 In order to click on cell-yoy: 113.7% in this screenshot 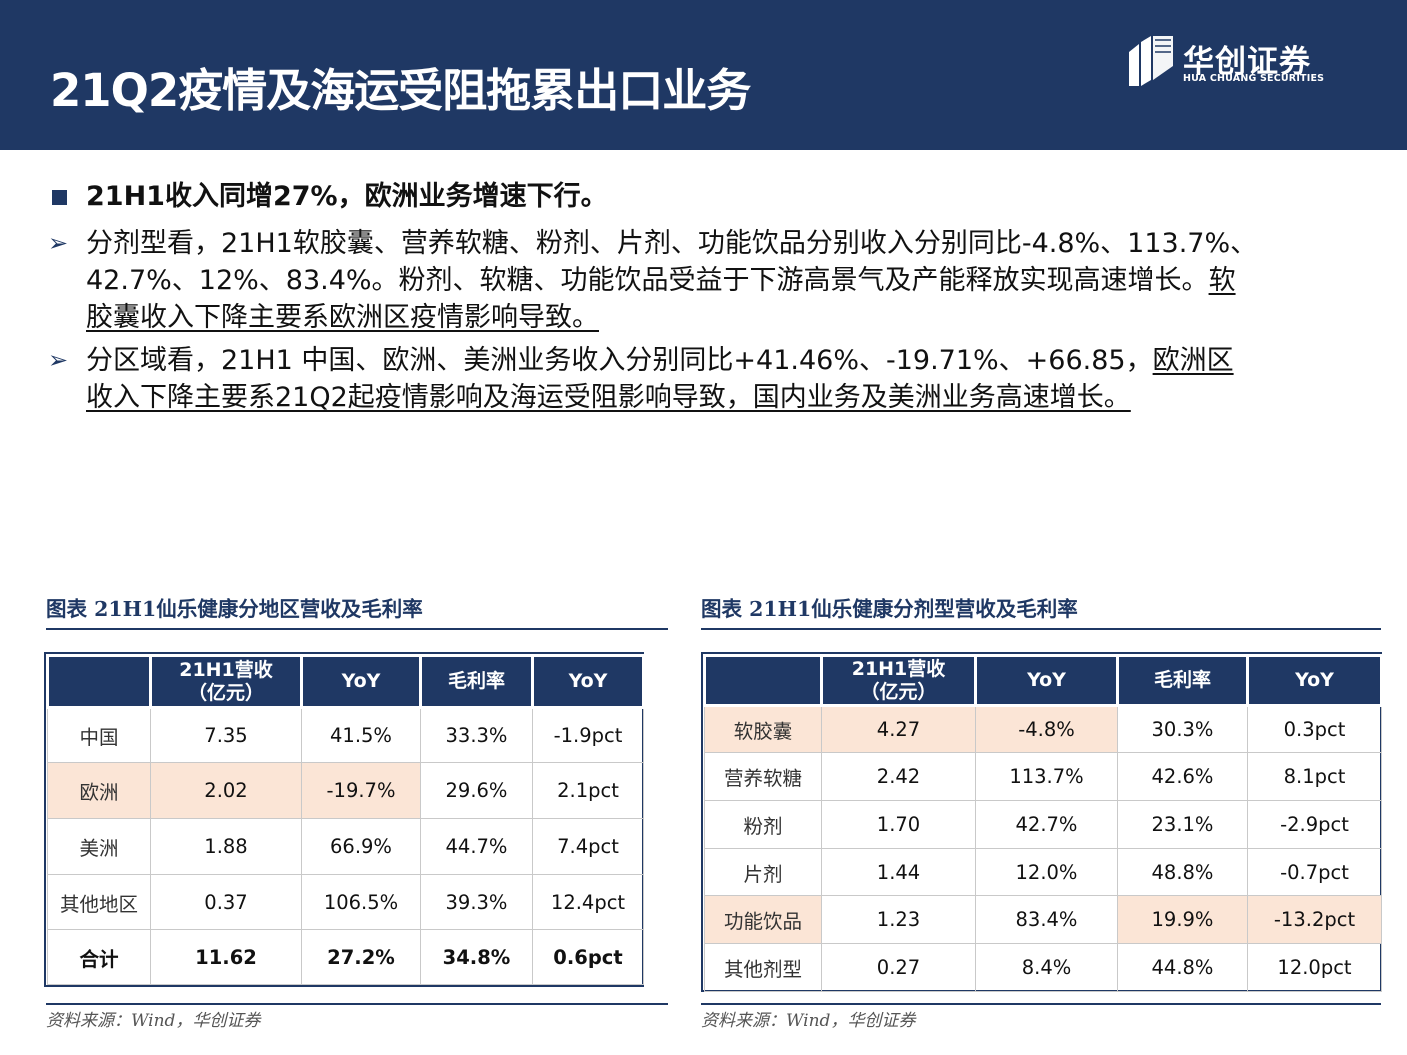, I will do `click(1046, 776)`.